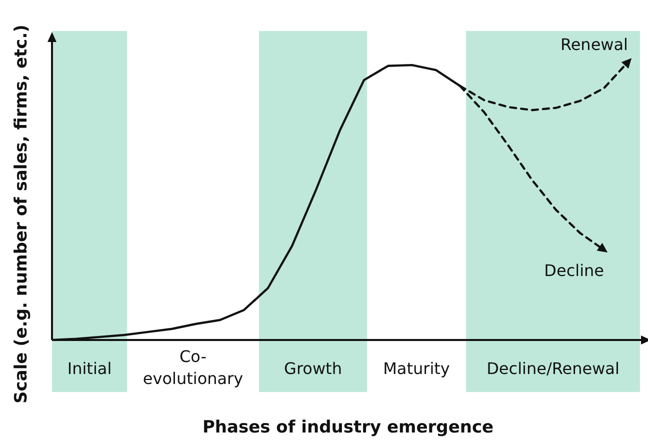 The height and width of the screenshot is (442, 648). I want to click on text: Initial, so click(89, 368).